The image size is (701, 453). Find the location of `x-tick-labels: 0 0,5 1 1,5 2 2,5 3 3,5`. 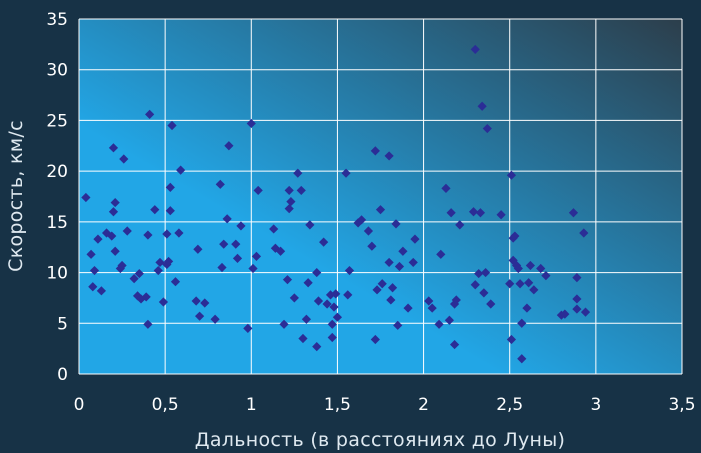

x-tick-labels: 0 0,5 1 1,5 2 2,5 3 3,5 is located at coordinates (385, 405).